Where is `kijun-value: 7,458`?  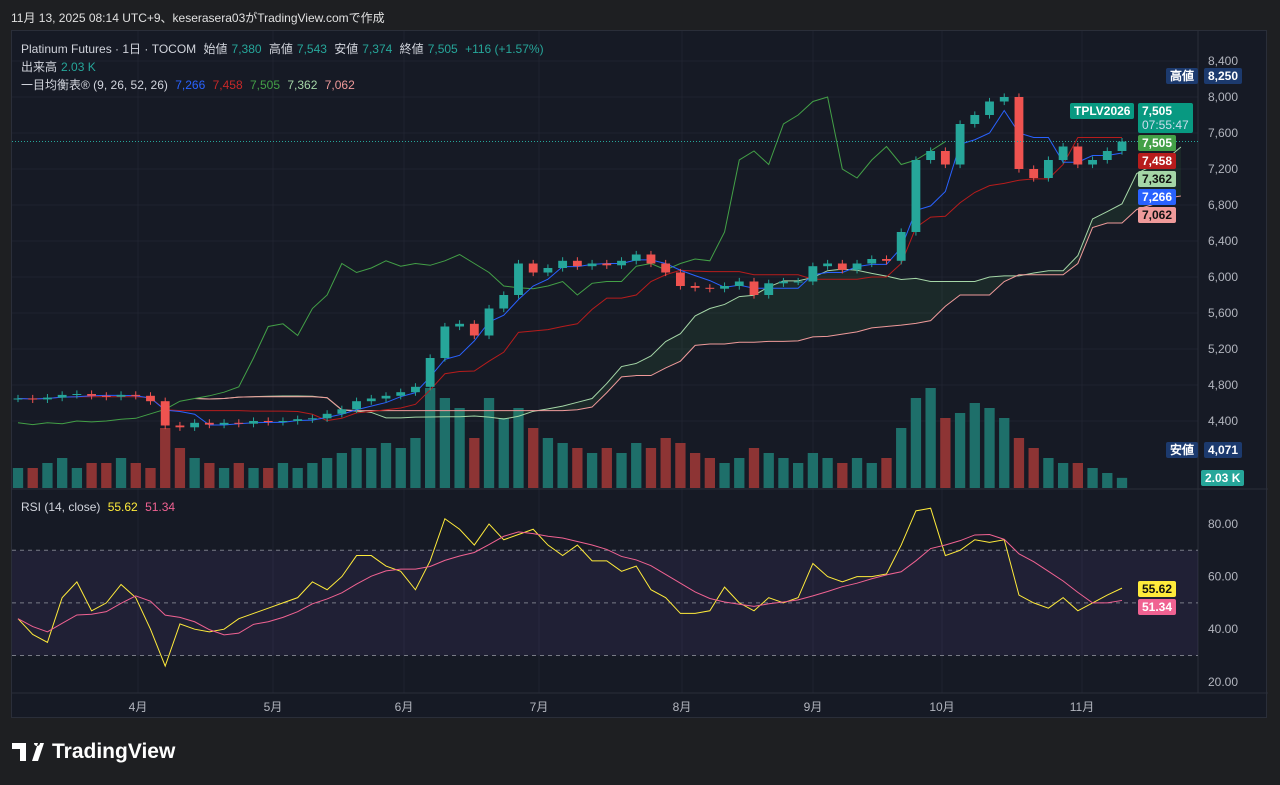 kijun-value: 7,458 is located at coordinates (227, 85).